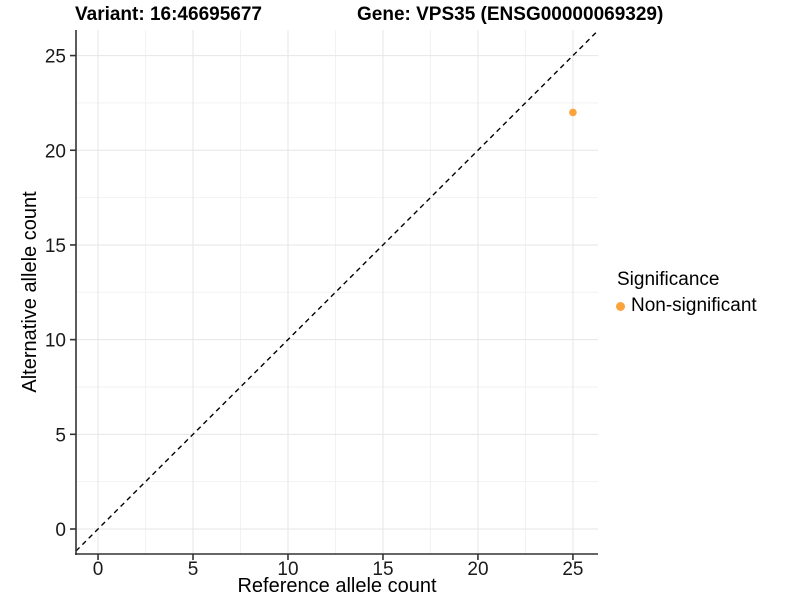  I want to click on y-tick-label: 25, so click(55, 57).